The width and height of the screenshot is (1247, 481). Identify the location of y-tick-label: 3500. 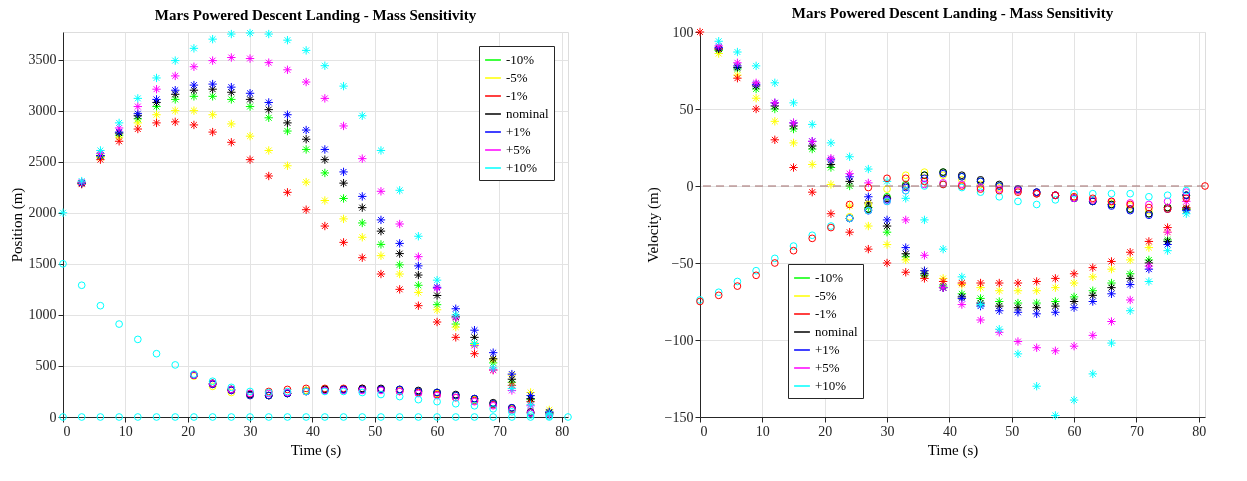
(42, 60).